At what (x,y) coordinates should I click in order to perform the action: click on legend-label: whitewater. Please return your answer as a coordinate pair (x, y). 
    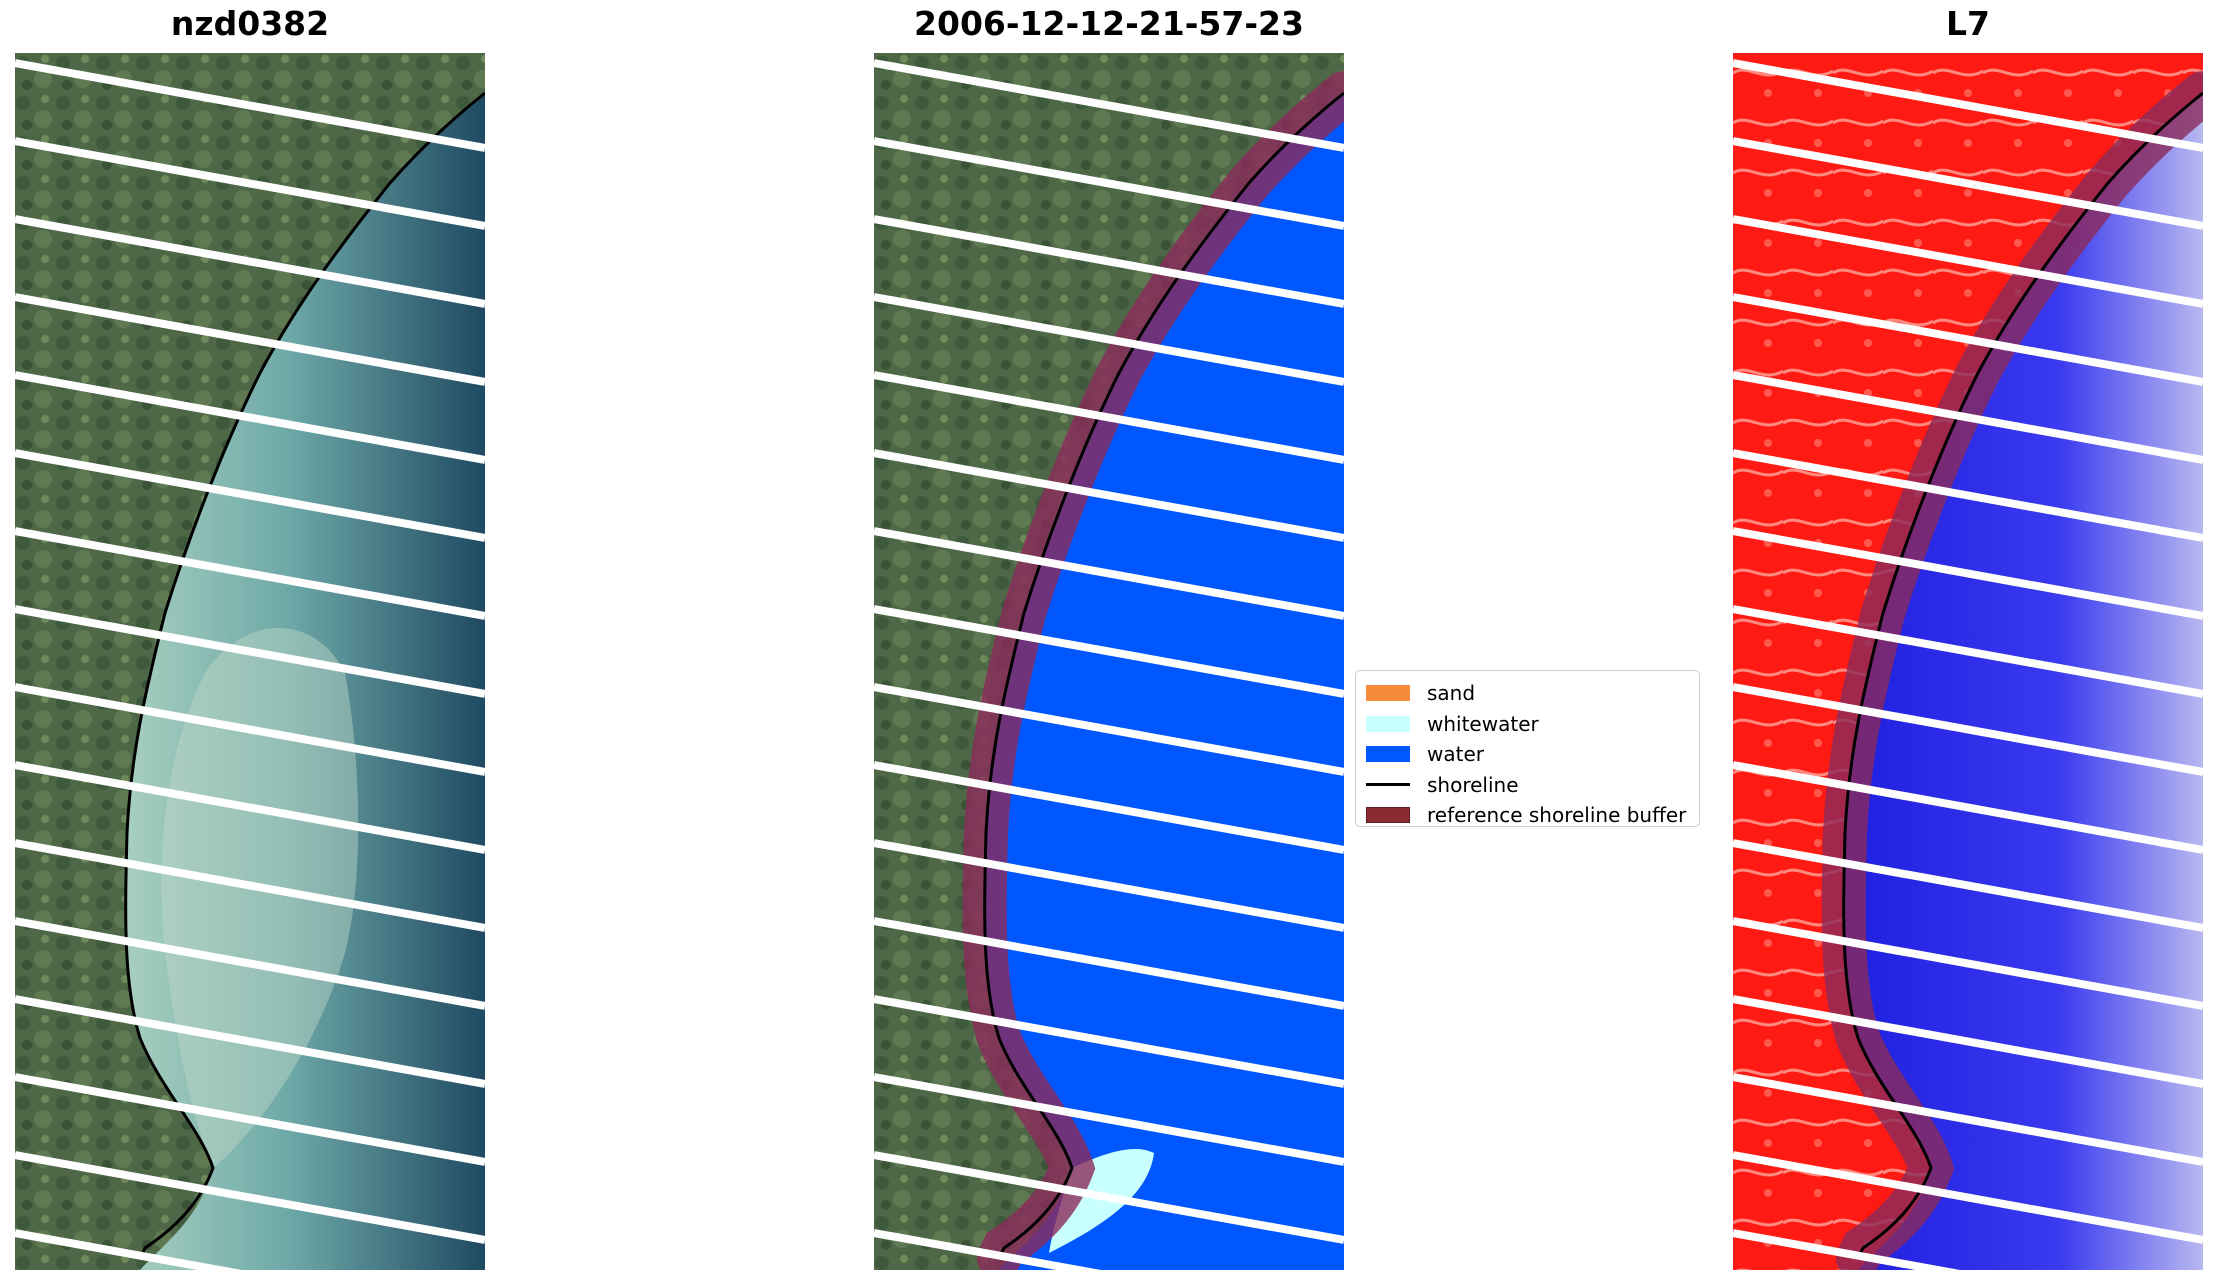
    Looking at the image, I should click on (1483, 723).